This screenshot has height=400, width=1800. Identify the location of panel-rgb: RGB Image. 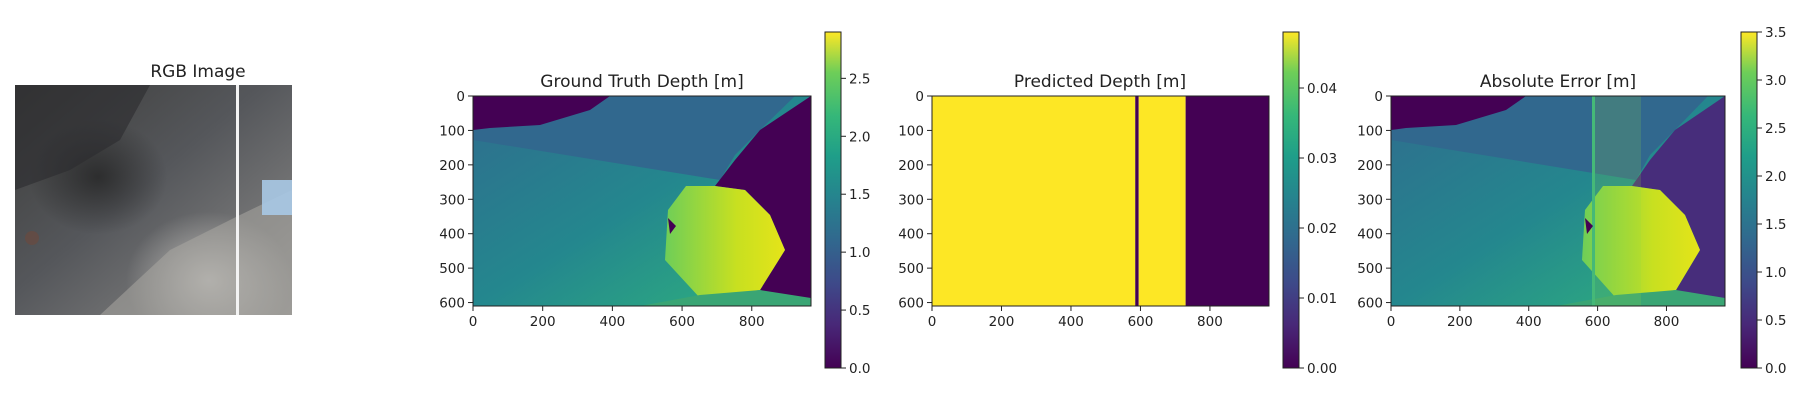
(153, 188).